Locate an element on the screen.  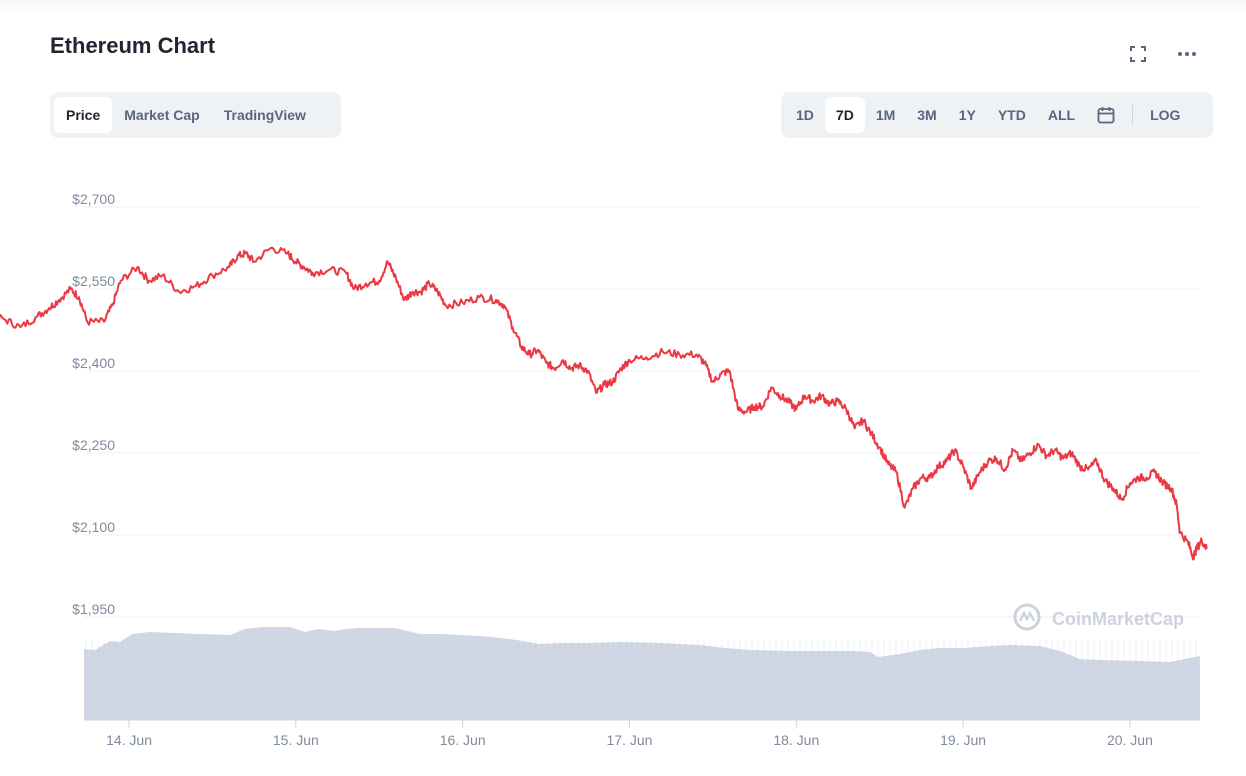
y-tick-label: $2,100 is located at coordinates (93, 527).